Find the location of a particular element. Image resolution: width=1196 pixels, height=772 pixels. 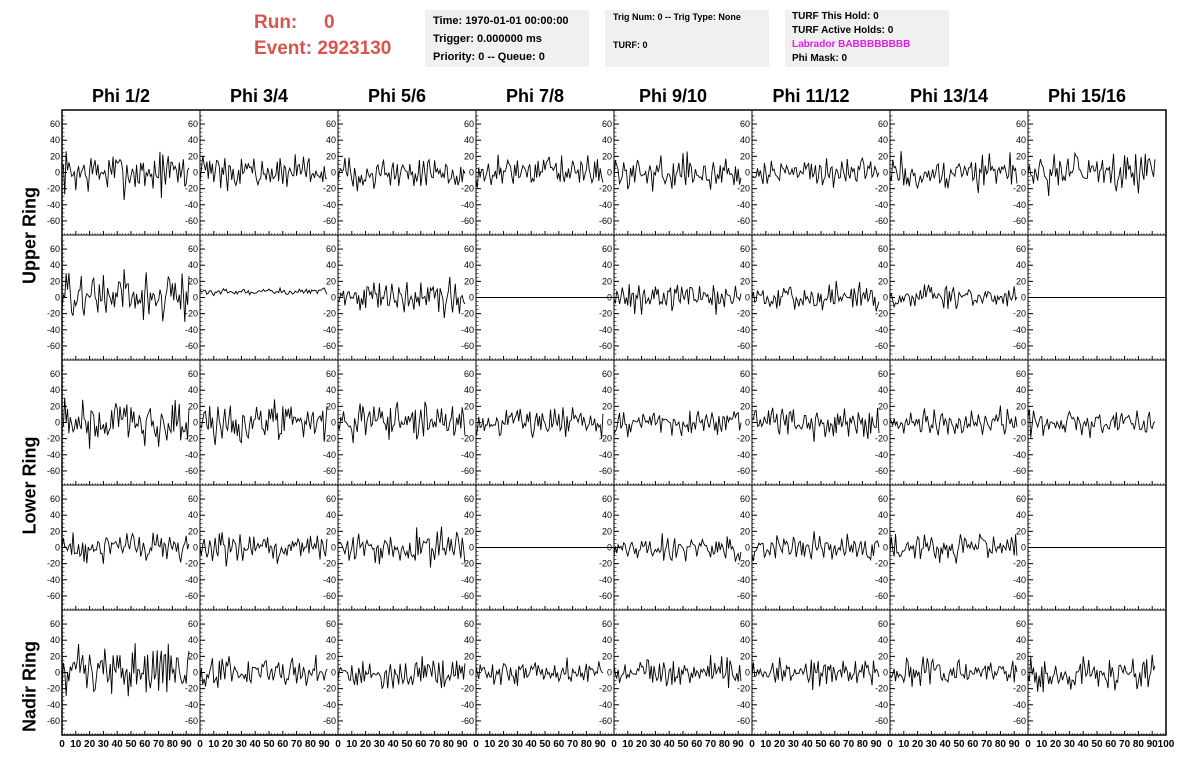

x-tick-label: 100 is located at coordinates (1166, 744).